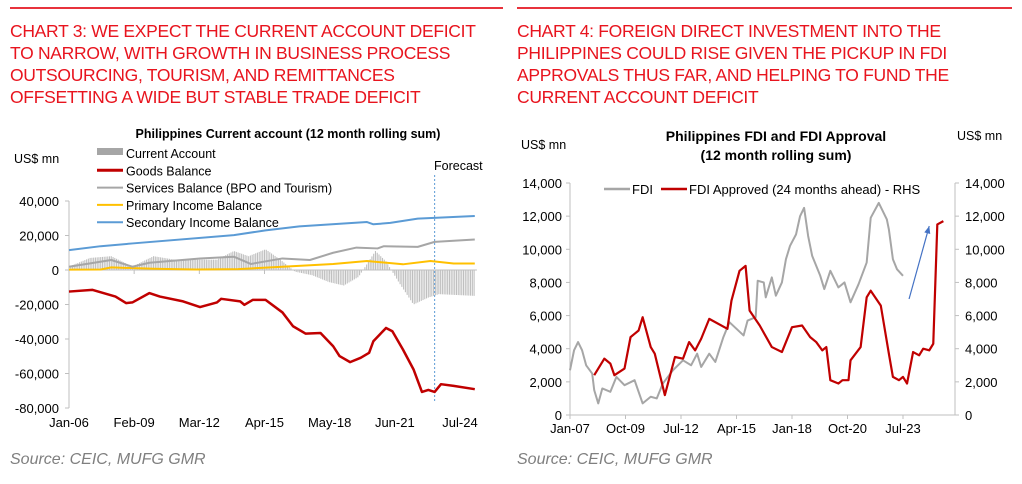 The width and height of the screenshot is (1022, 484). What do you see at coordinates (229, 189) in the screenshot?
I see `legend-label: Services Balance (BPO and Tourism)` at bounding box center [229, 189].